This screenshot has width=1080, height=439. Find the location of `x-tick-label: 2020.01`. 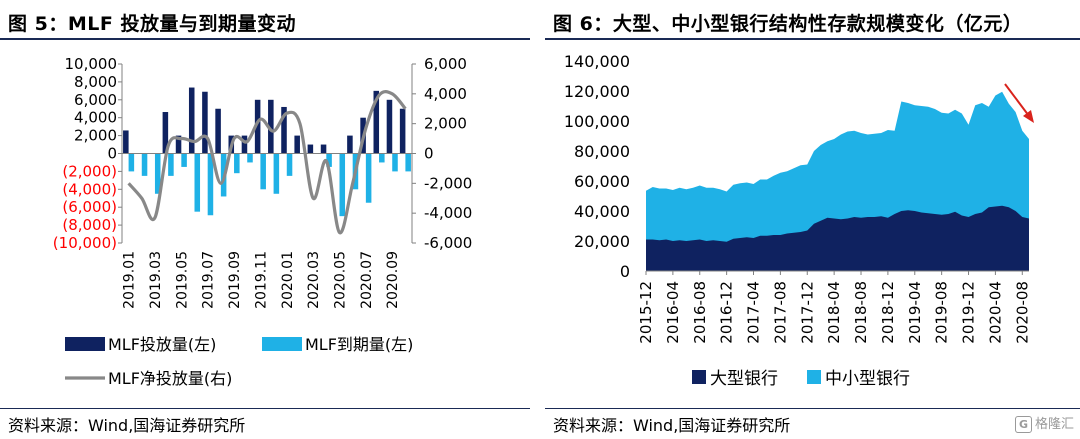

x-tick-label: 2020.01 is located at coordinates (288, 280).